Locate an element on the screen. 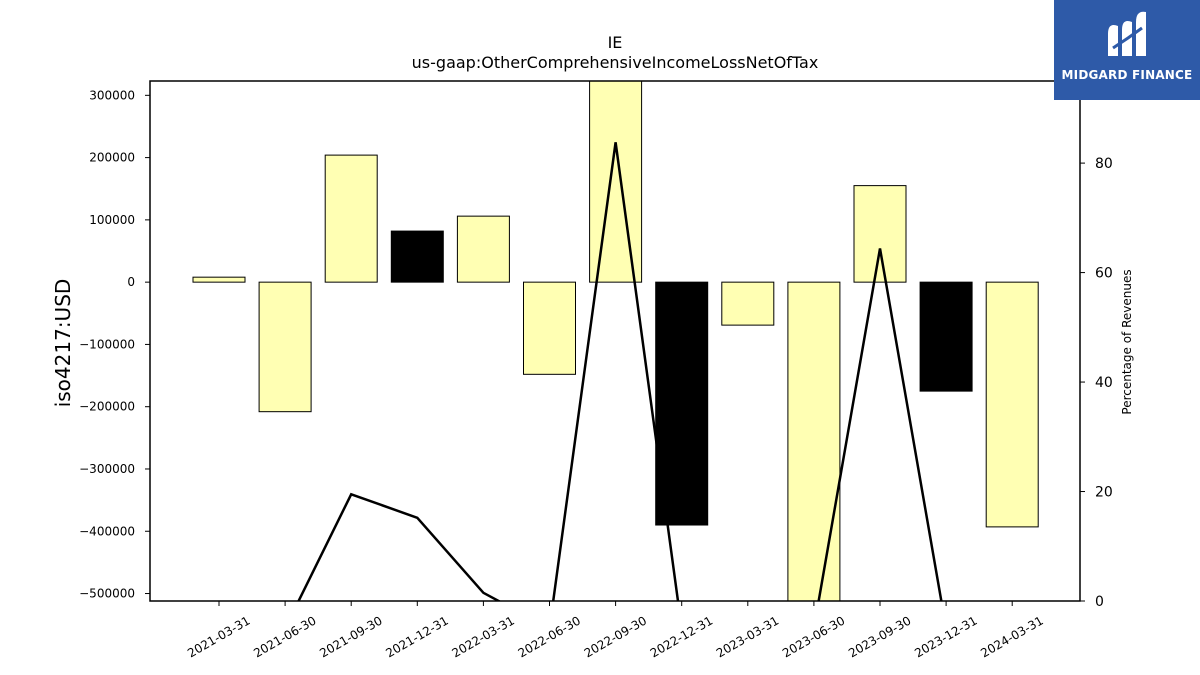 This screenshot has height=675, width=1200. y-tick-label: −200000 is located at coordinates (107, 407).